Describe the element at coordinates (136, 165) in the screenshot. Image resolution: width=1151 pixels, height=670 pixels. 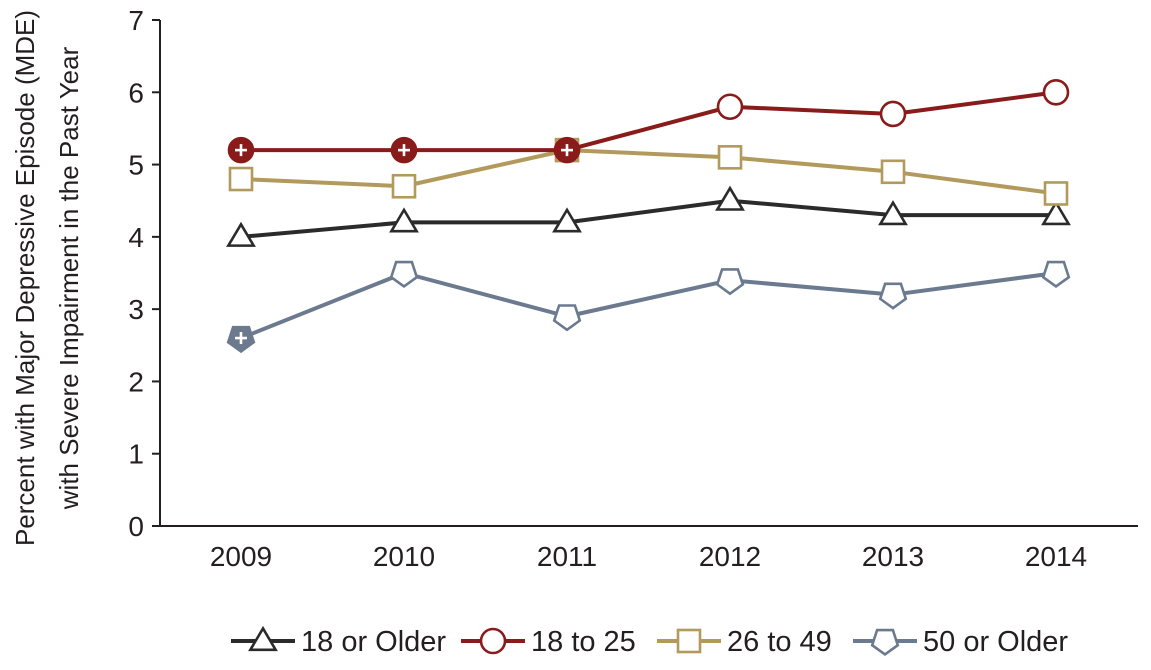
I see `y-tick-label: 5` at that location.